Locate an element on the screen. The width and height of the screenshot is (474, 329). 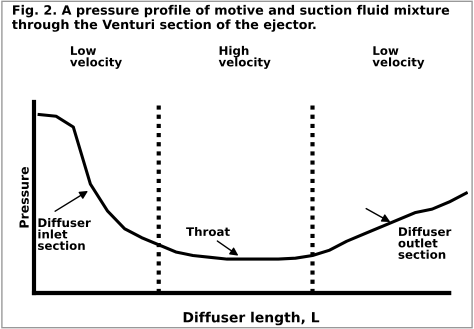
chart-title: Fig. 2. A pressure profile of motive and suction fluid mixture through the Venturi section of the ejector. is located at coordinates (231, 18).